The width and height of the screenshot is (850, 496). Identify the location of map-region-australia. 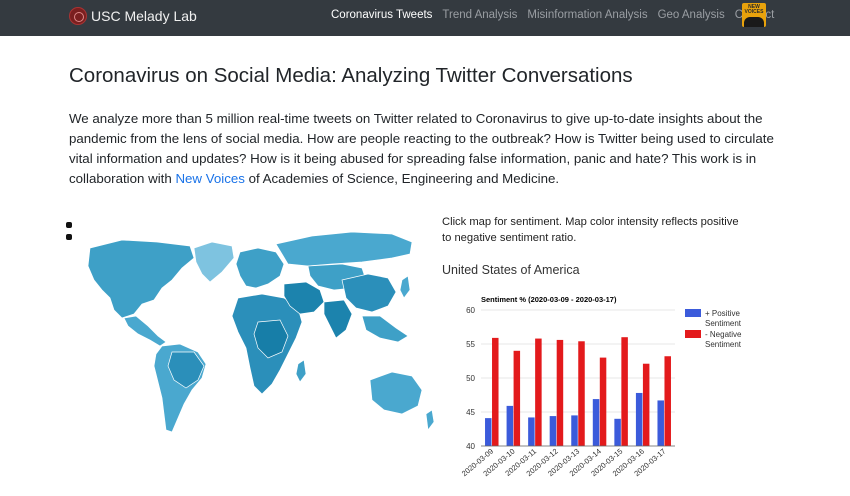
(396, 393).